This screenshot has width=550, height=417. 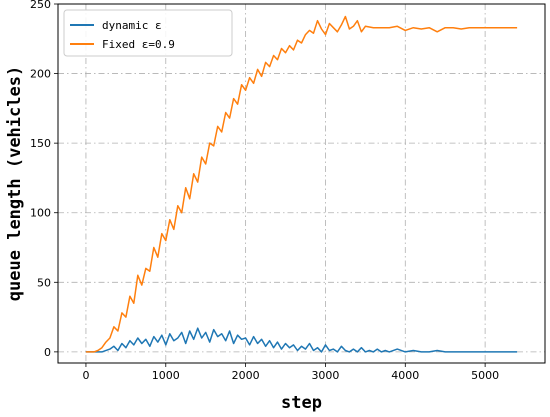 I want to click on legend-box, so click(x=148, y=33).